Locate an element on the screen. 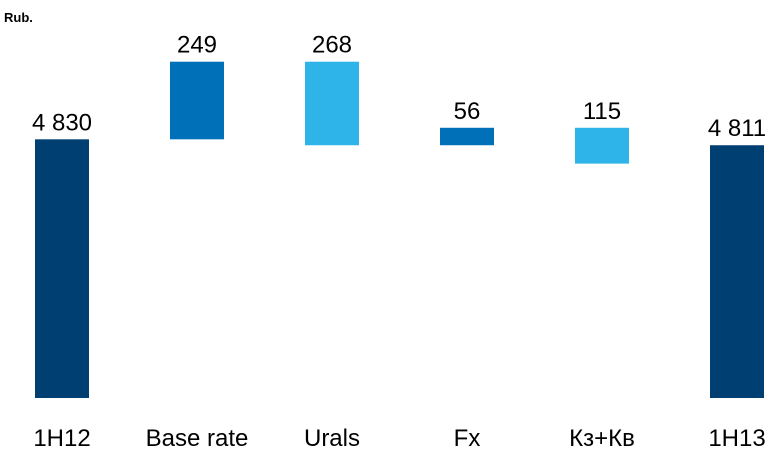 This screenshot has width=776, height=450. value-label: 115 is located at coordinates (602, 111).